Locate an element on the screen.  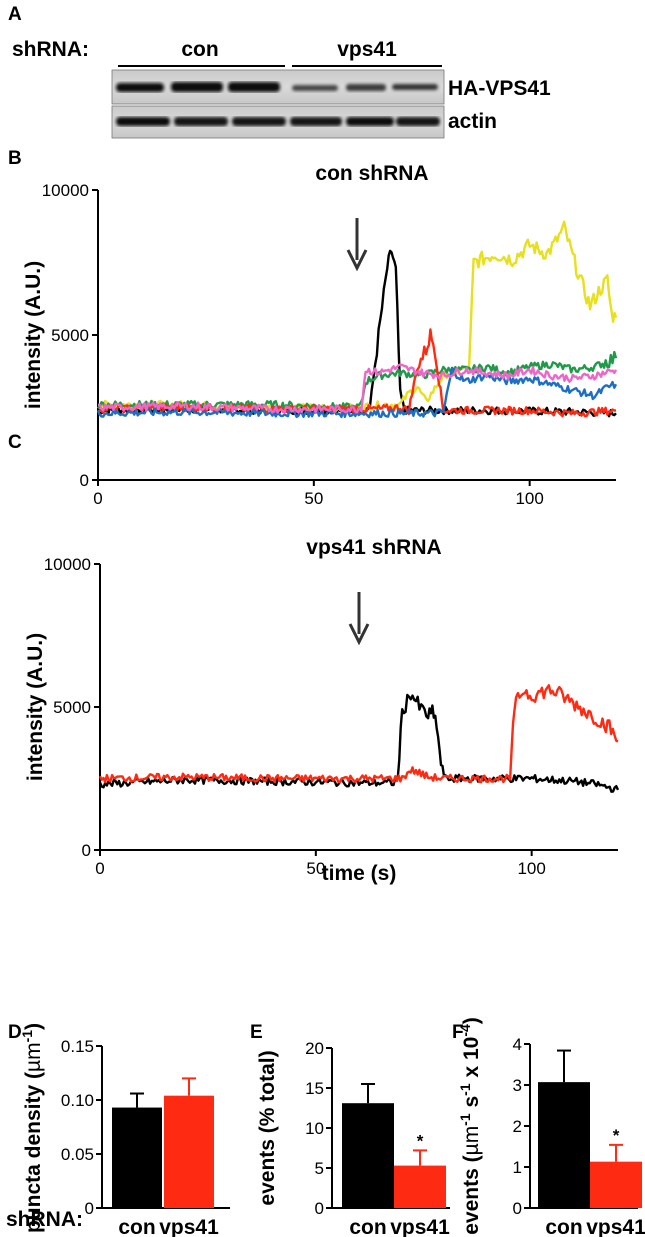
panel-e-chart: E 0 5 10 15 20 con * vps41 events (% total) is located at coordinates (350, 1129).